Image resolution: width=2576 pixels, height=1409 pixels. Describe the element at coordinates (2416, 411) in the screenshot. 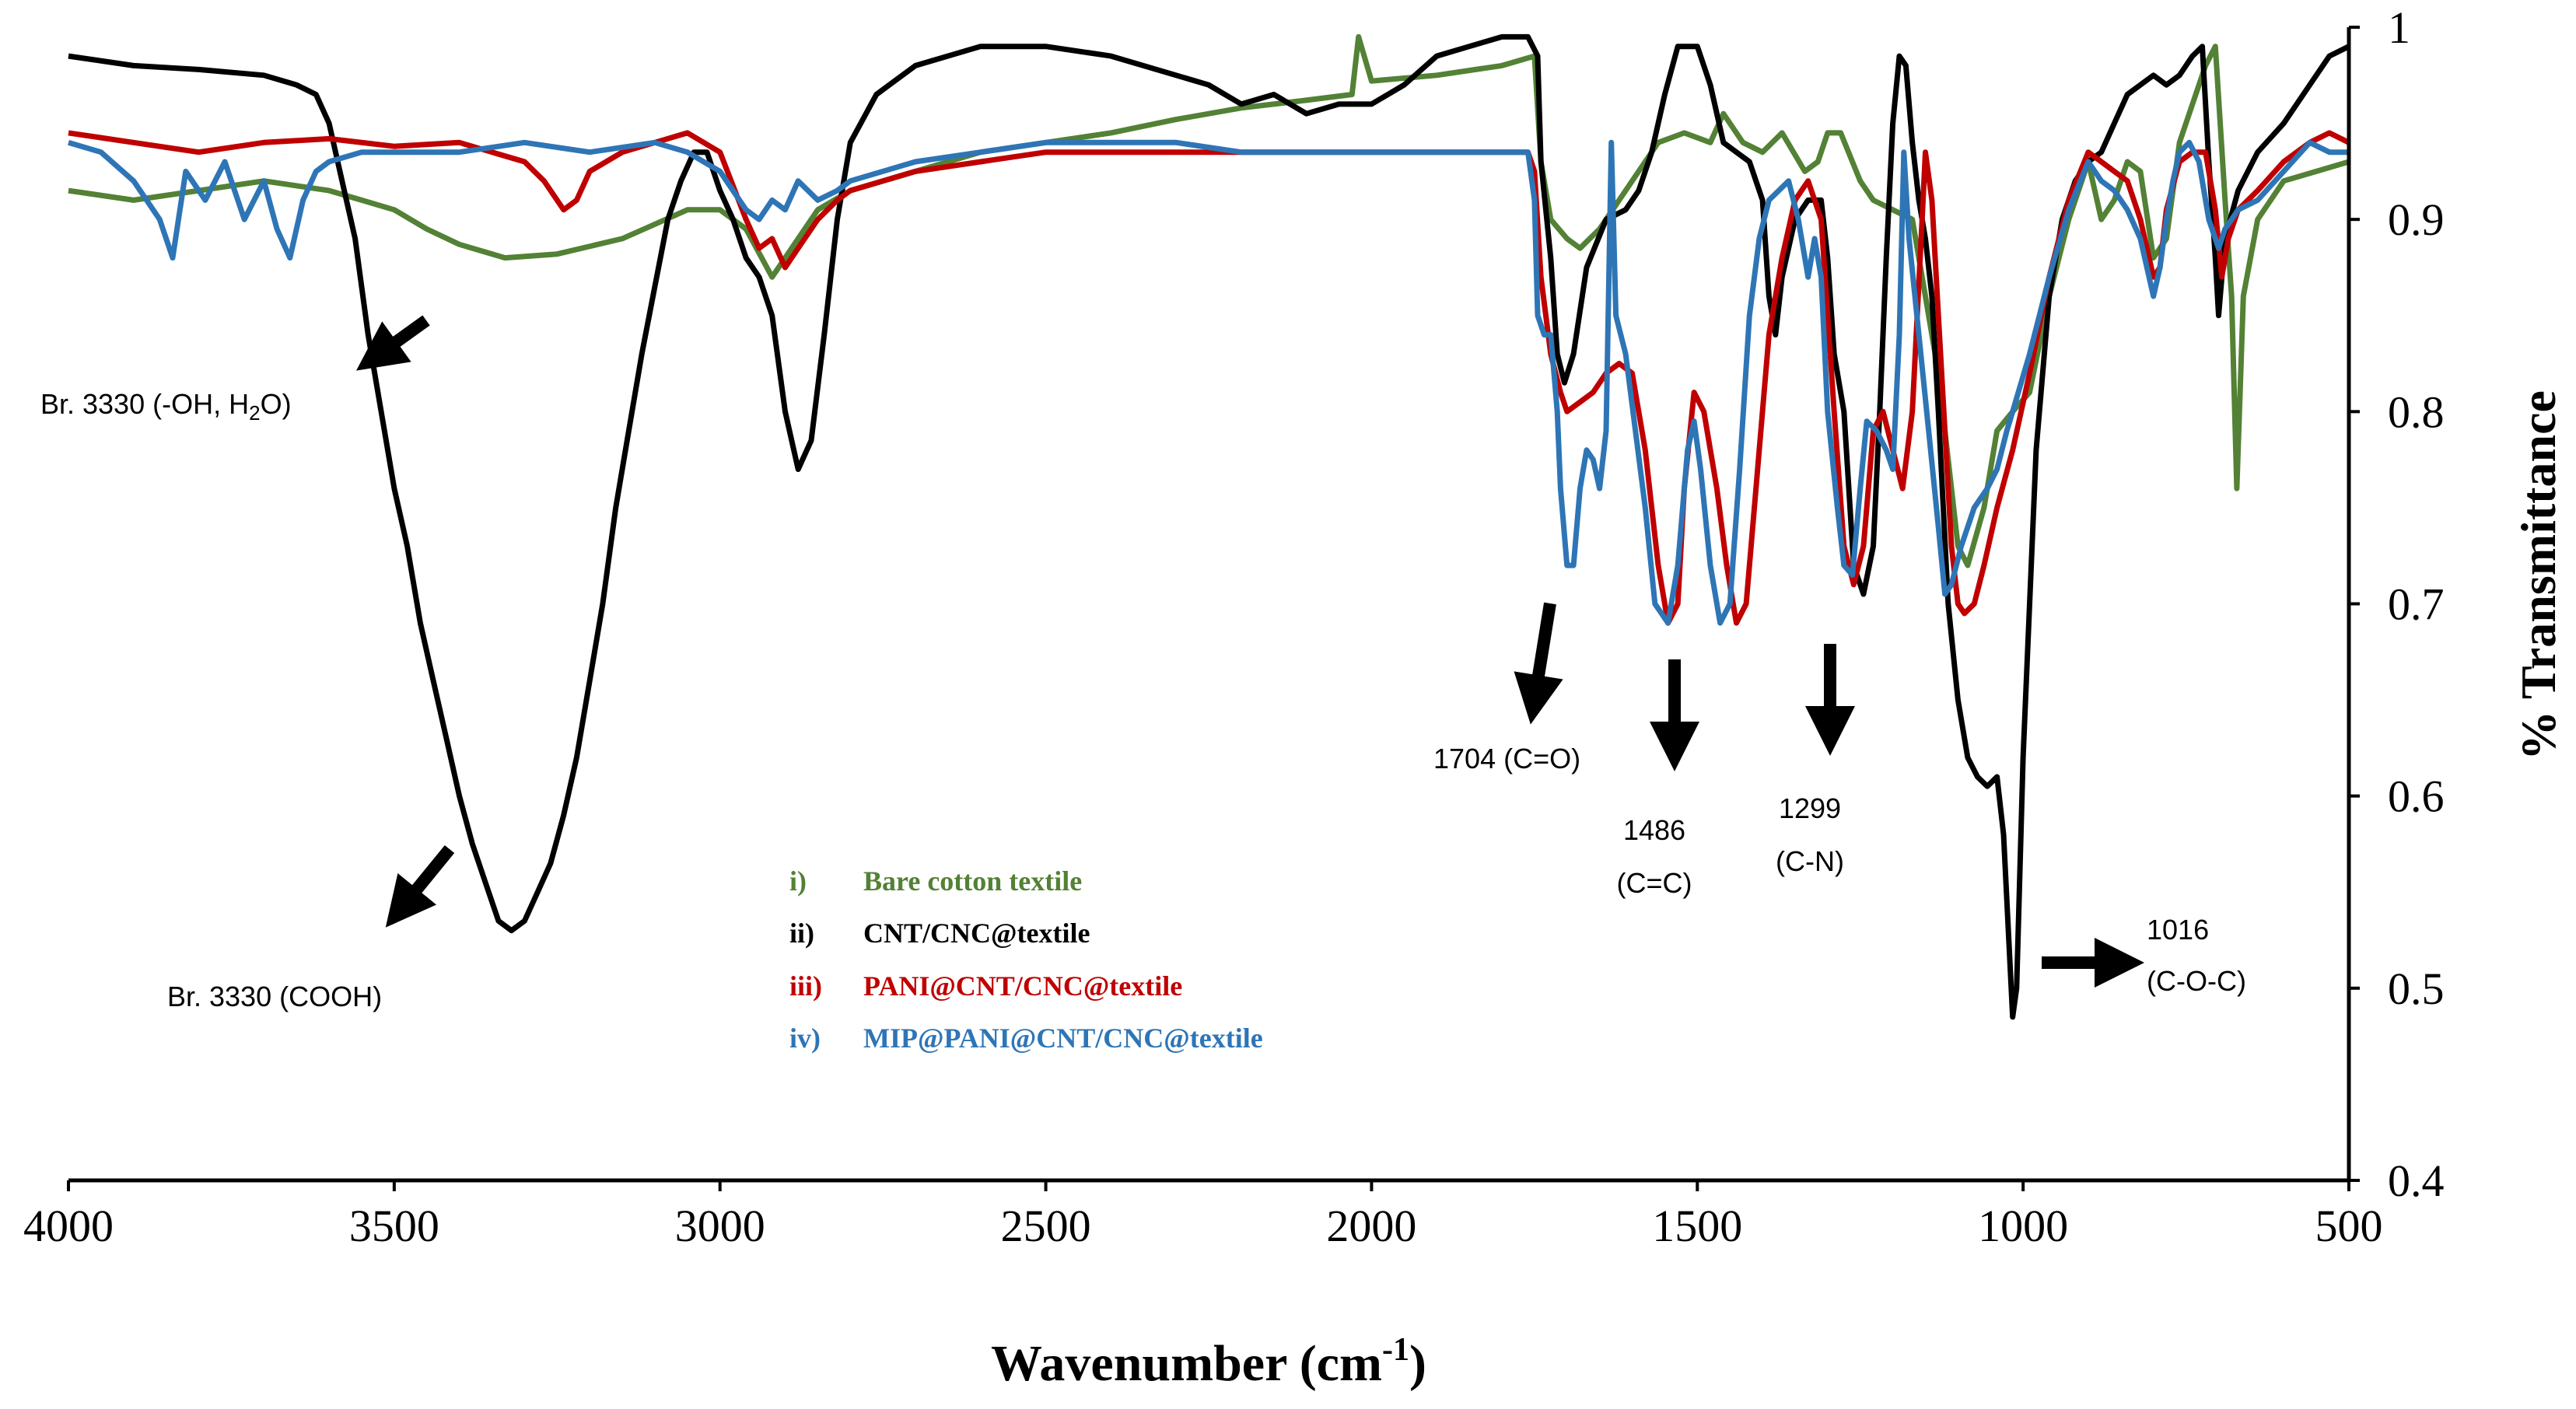

I see `y-tick-label: 0.8` at that location.